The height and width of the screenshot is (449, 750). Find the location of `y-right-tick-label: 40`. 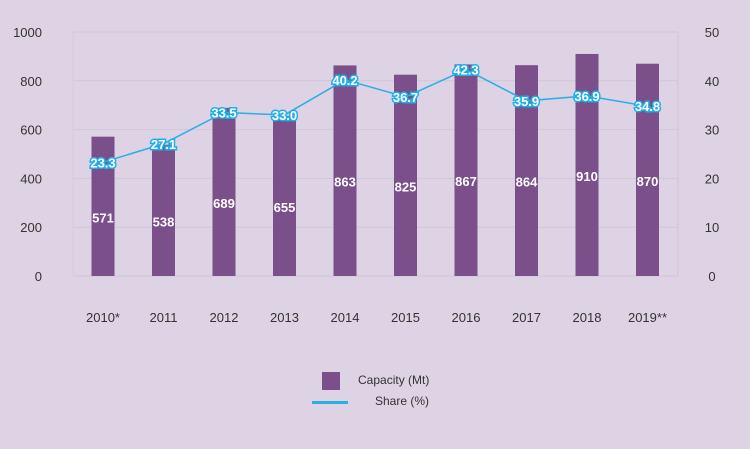

y-right-tick-label: 40 is located at coordinates (712, 81).